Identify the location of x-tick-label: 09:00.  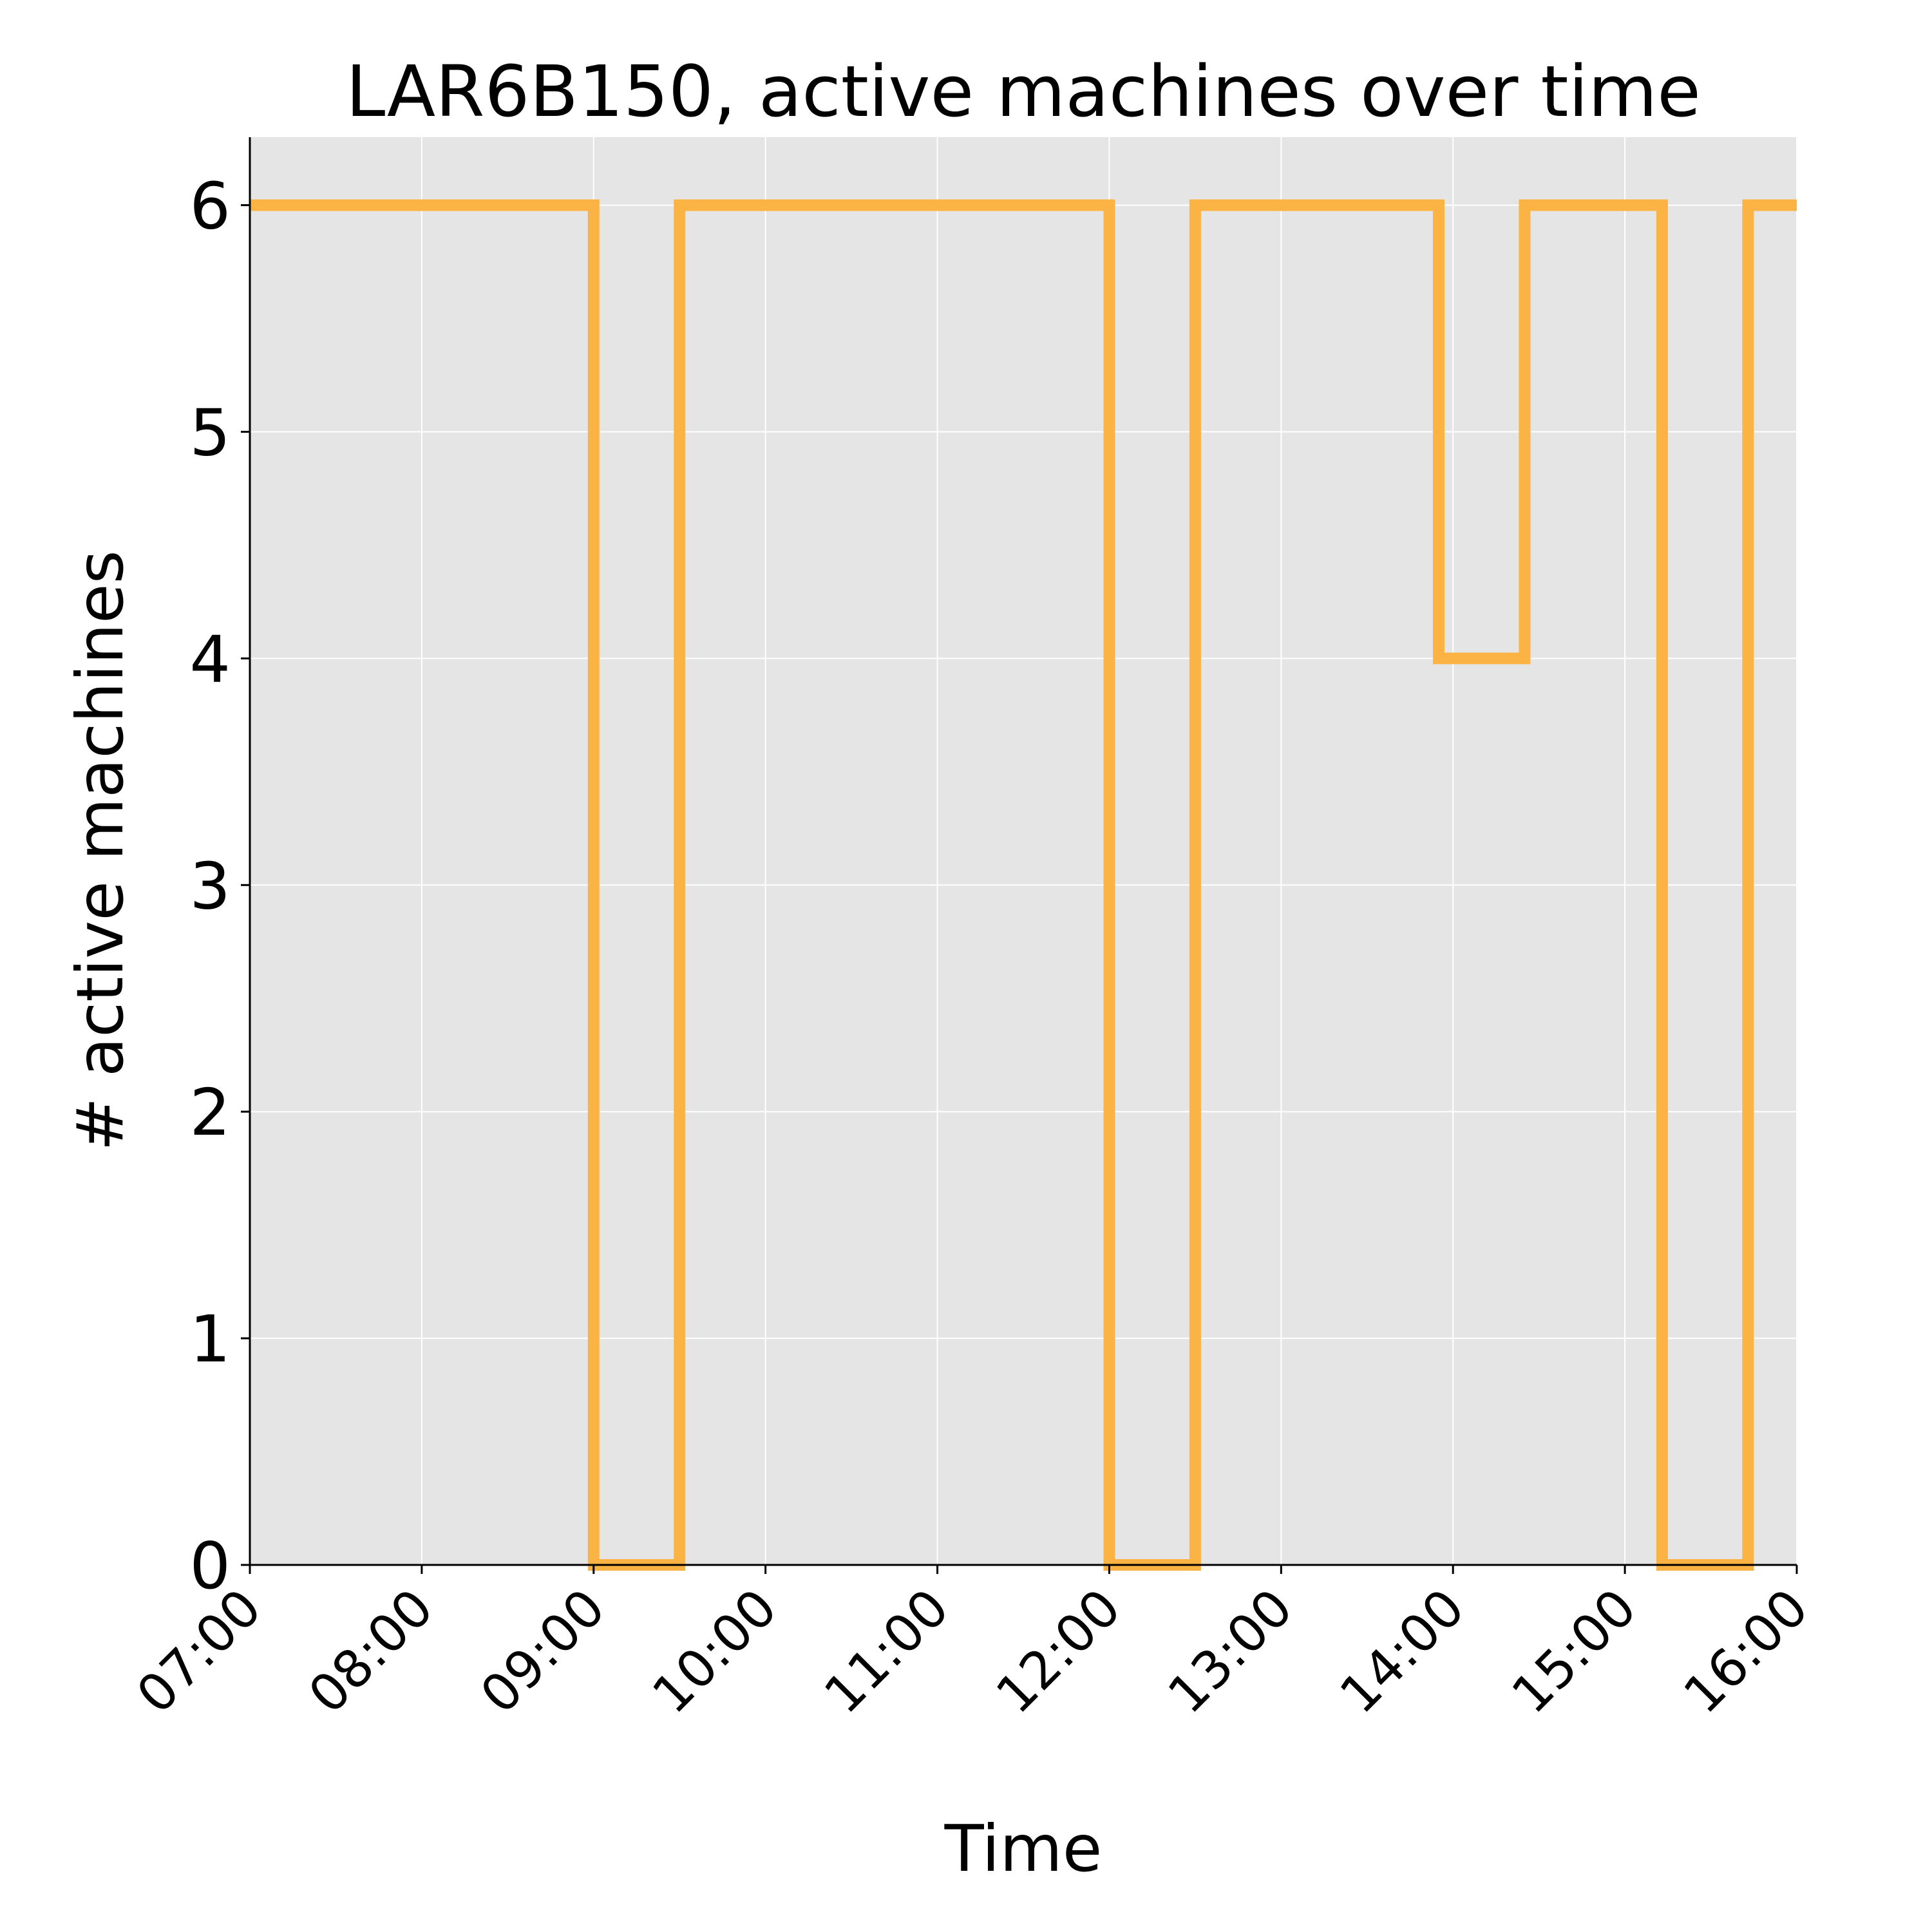
(542, 1651).